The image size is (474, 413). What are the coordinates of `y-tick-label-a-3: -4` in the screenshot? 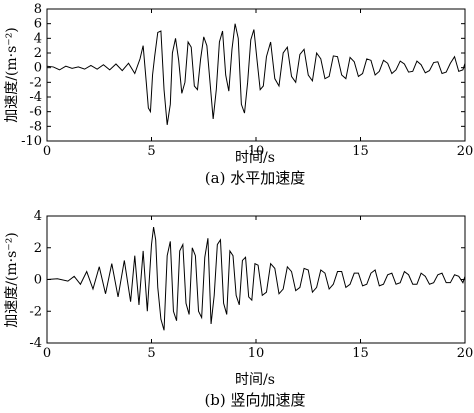 It's located at (35, 97).